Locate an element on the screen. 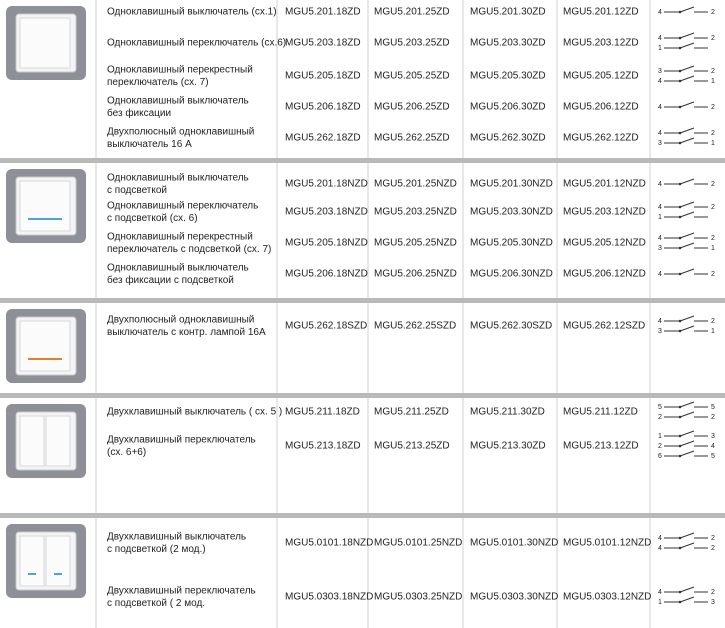 The width and height of the screenshot is (725, 628). article-code: MGU5.262.12SZD is located at coordinates (604, 326).